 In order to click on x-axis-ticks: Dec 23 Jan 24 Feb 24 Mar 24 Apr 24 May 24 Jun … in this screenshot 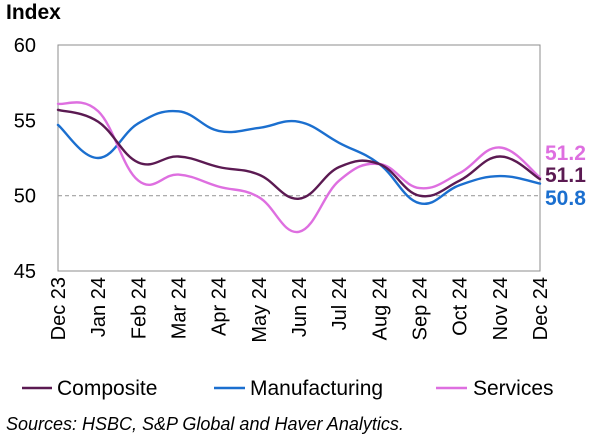, I will do `click(300, 310)`.